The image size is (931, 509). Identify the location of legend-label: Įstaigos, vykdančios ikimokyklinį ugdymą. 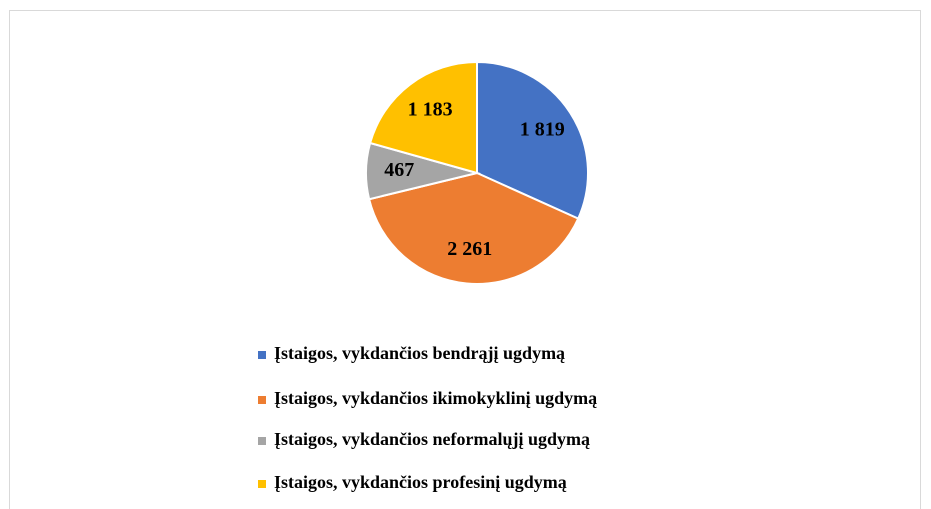
(435, 398).